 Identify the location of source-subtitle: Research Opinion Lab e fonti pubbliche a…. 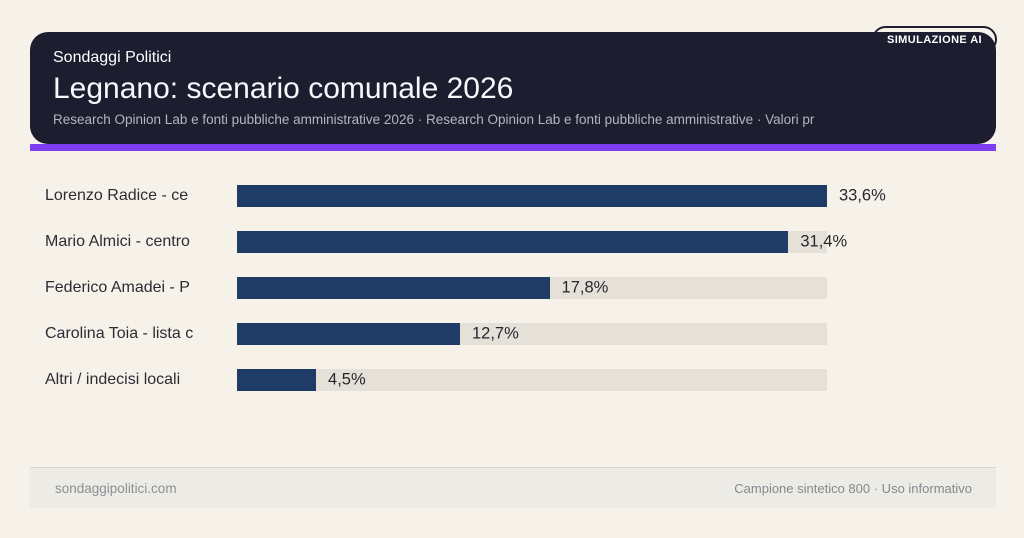
(434, 119).